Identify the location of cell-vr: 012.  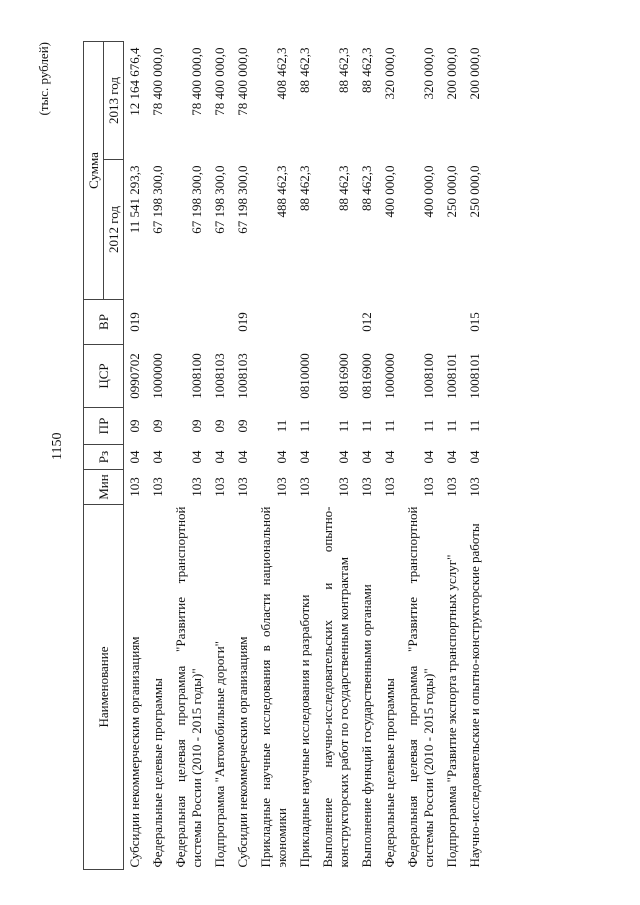
(366, 322).